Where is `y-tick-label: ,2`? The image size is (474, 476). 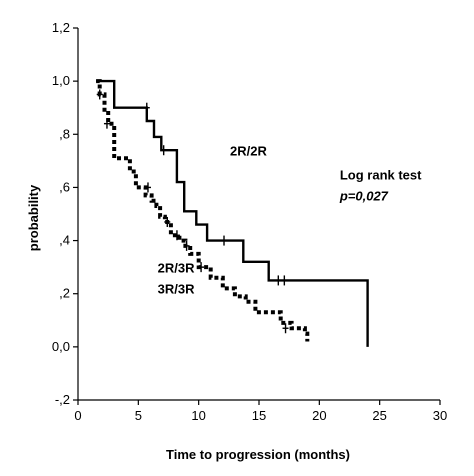 y-tick-label: ,2 is located at coordinates (64, 293).